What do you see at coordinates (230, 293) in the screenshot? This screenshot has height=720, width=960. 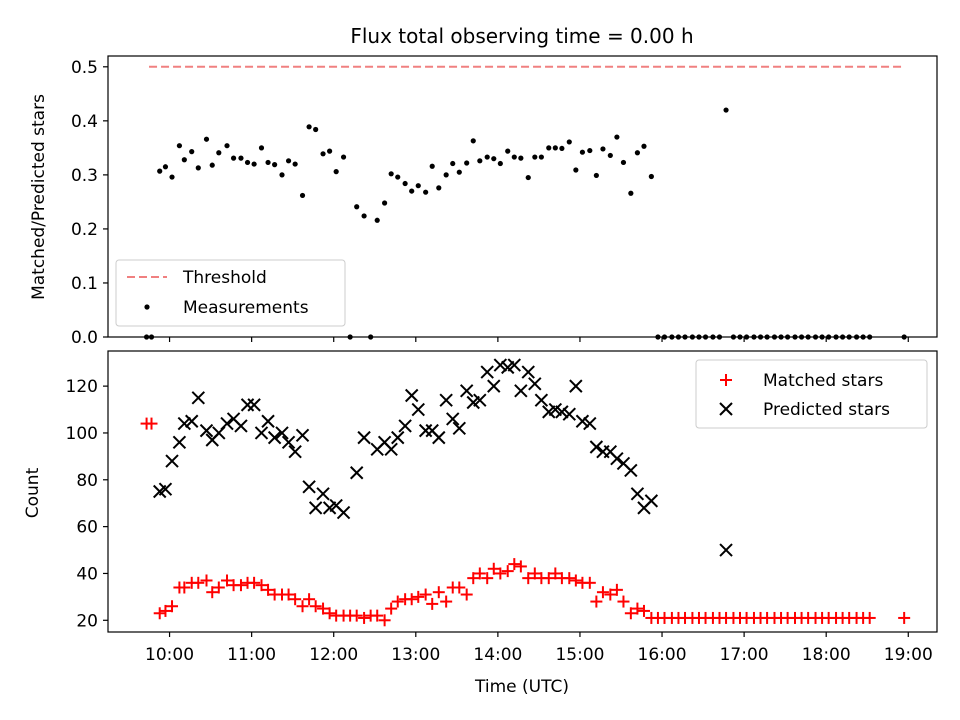 I see `ratio-legend-box` at bounding box center [230, 293].